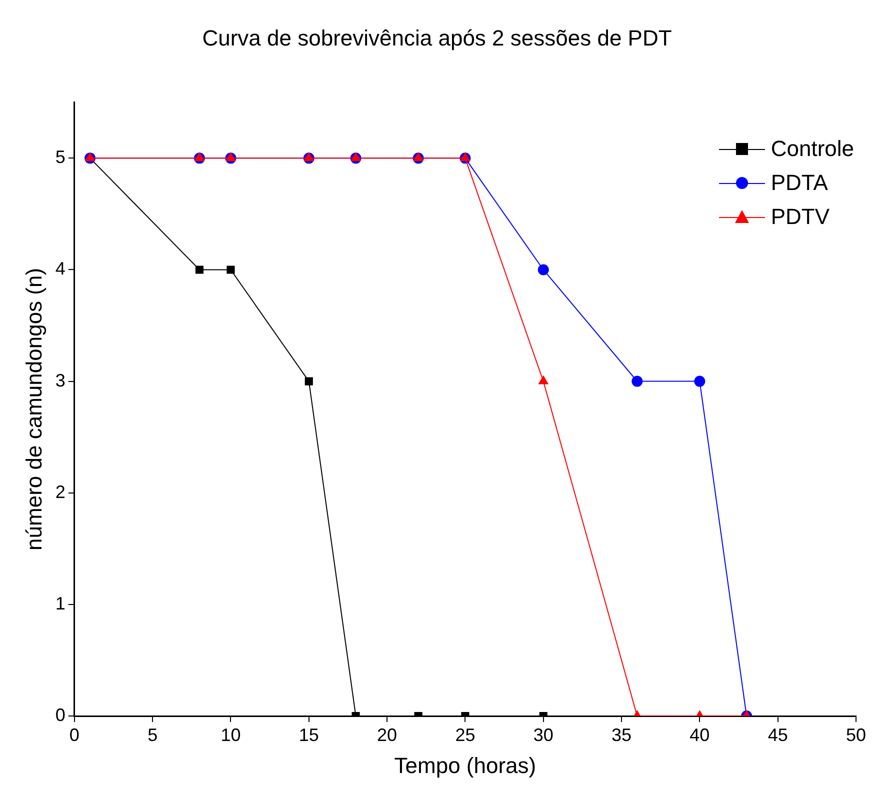 The image size is (884, 797). Describe the element at coordinates (308, 734) in the screenshot. I see `x-tick-label: 15` at that location.